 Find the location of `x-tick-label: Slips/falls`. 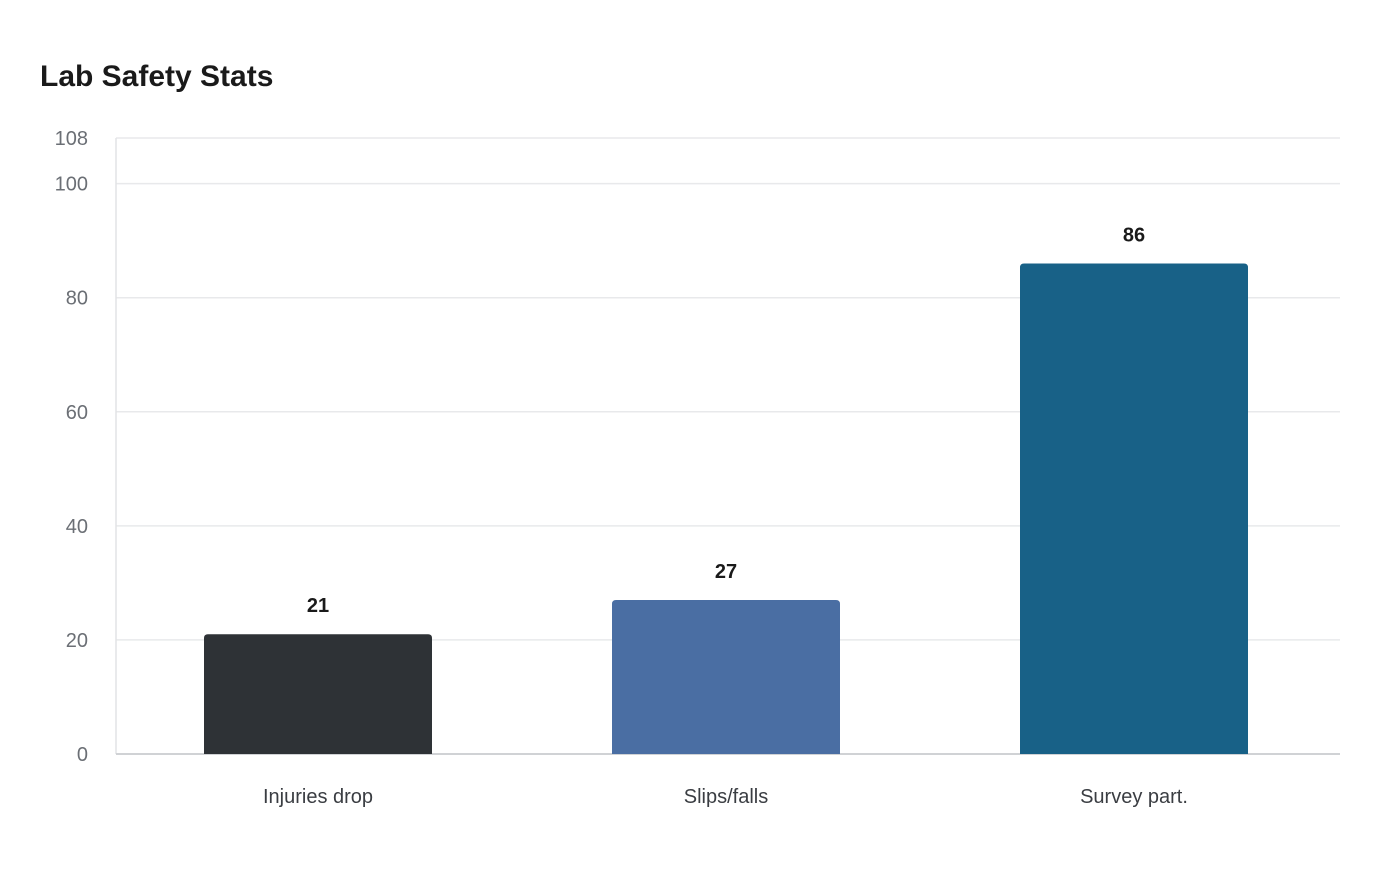

x-tick-label: Slips/falls is located at coordinates (726, 797).